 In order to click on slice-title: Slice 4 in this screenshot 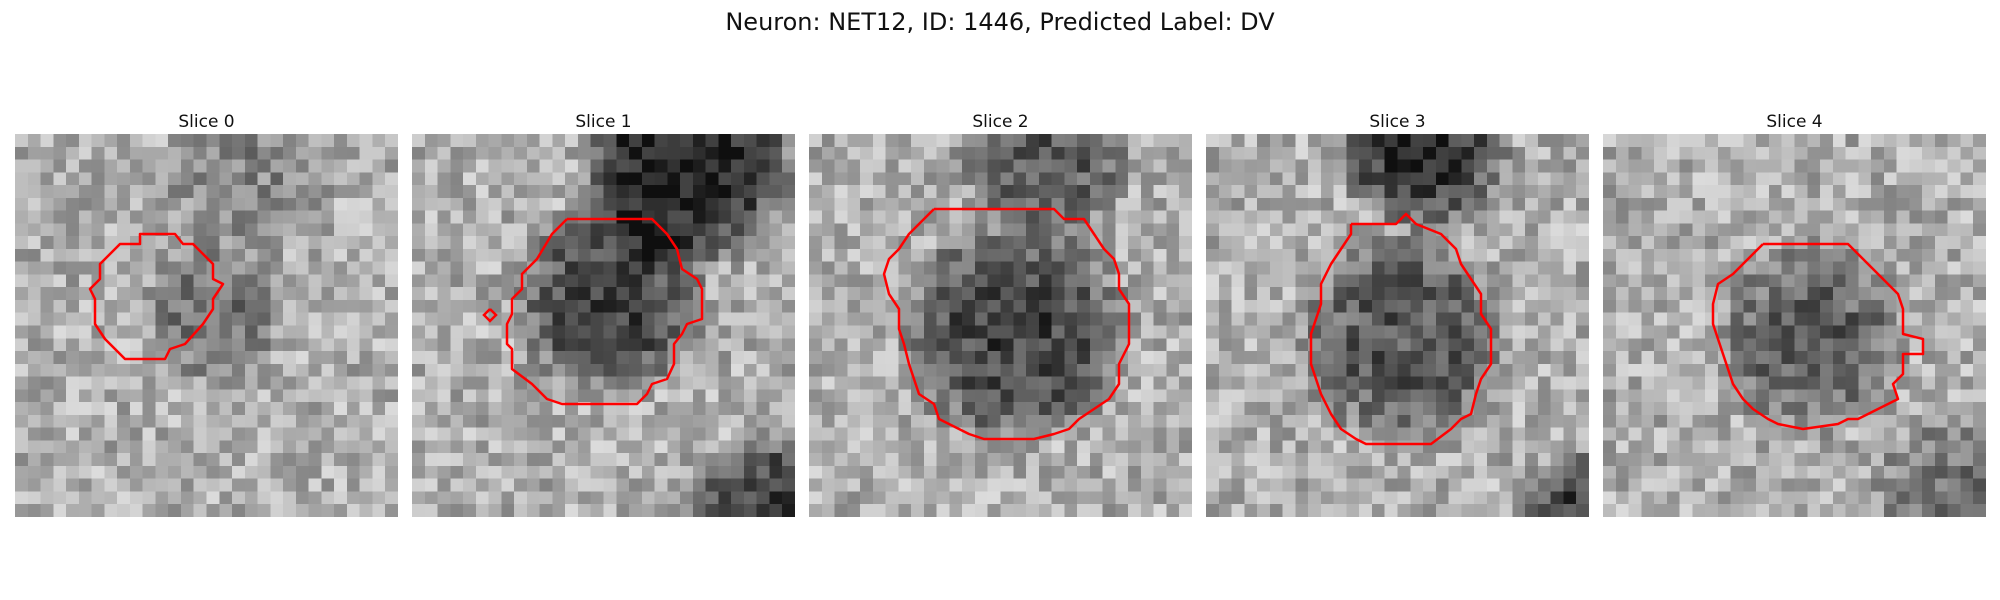, I will do `click(1794, 122)`.